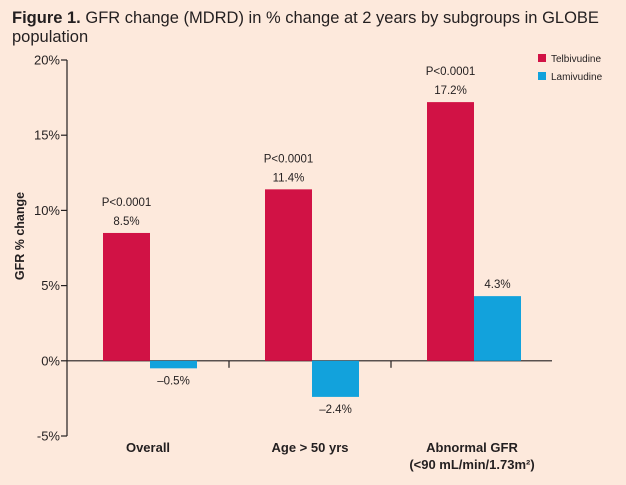 The width and height of the screenshot is (626, 485). I want to click on x-category-label: Abnormal GFR, so click(472, 447).